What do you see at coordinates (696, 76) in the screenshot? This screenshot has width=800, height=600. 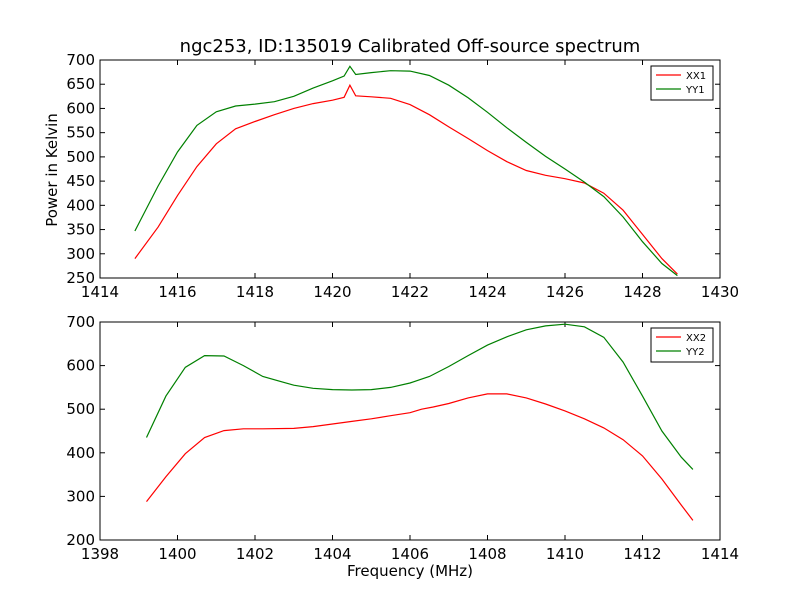 I see `legend-label-xx1: XX1` at bounding box center [696, 76].